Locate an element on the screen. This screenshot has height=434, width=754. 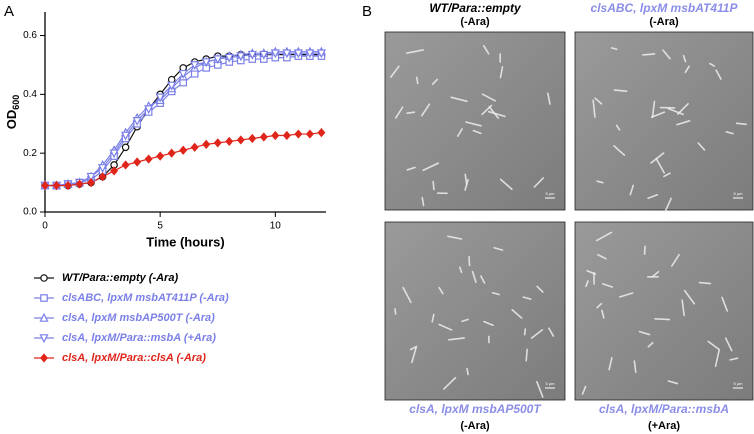
image-caption: clsABC, lpxM msbAT411P is located at coordinates (665, 8).